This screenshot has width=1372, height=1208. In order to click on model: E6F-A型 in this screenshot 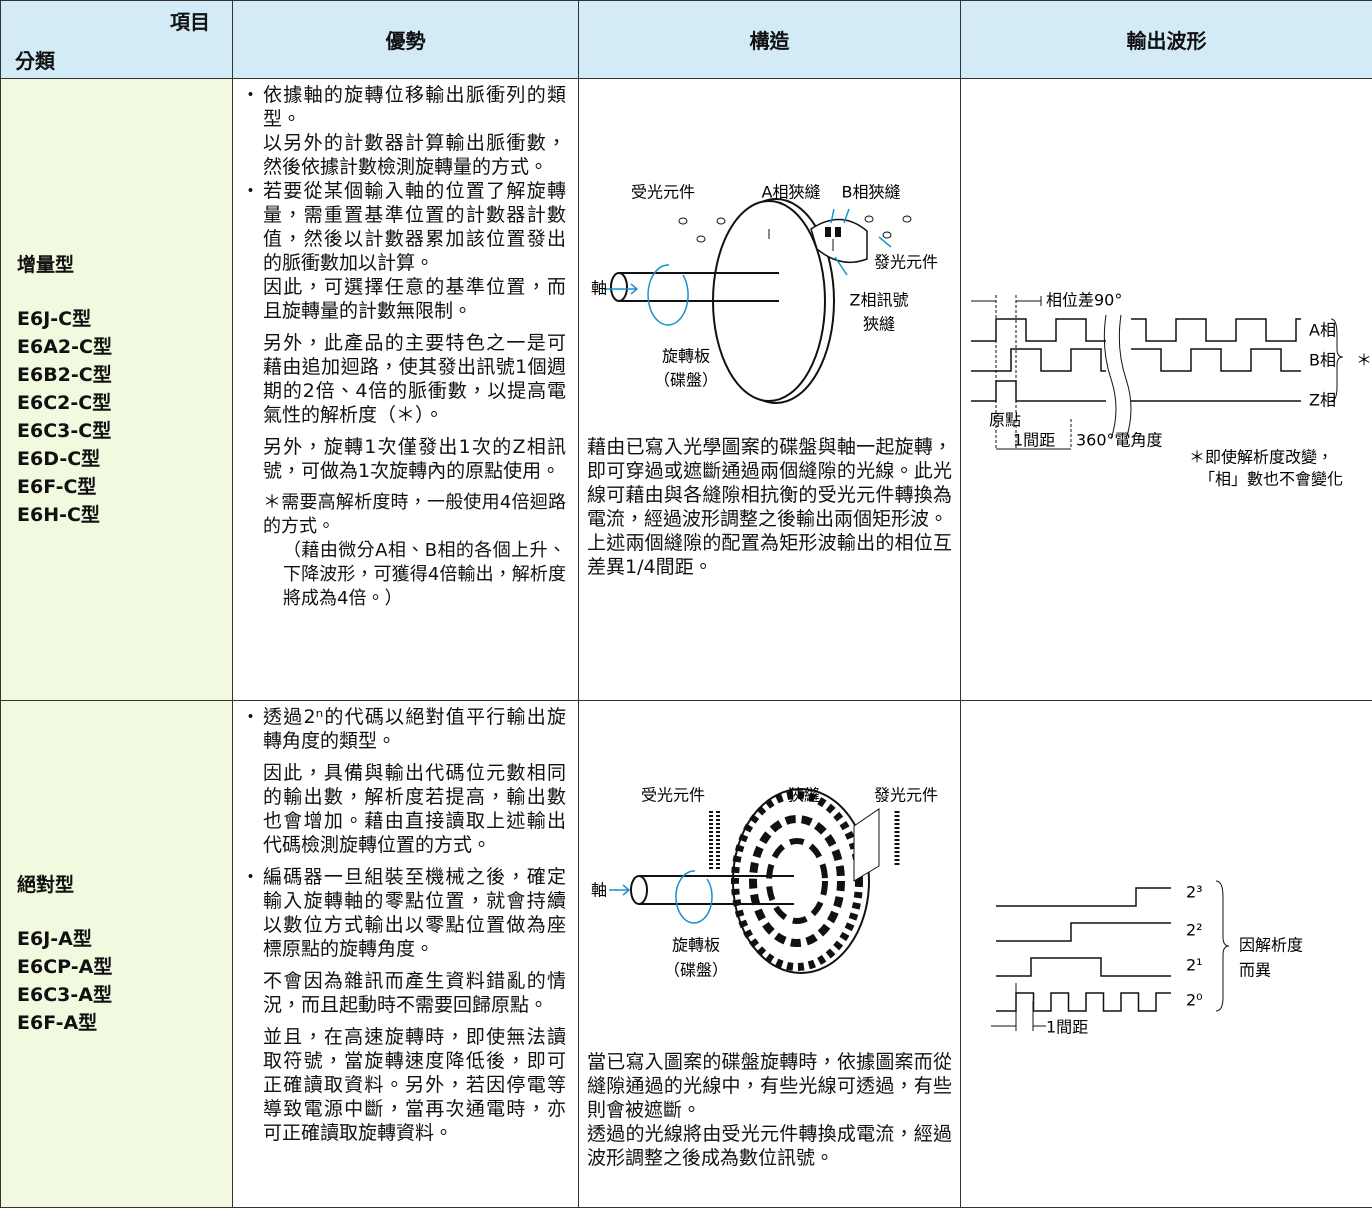, I will do `click(124, 1023)`.